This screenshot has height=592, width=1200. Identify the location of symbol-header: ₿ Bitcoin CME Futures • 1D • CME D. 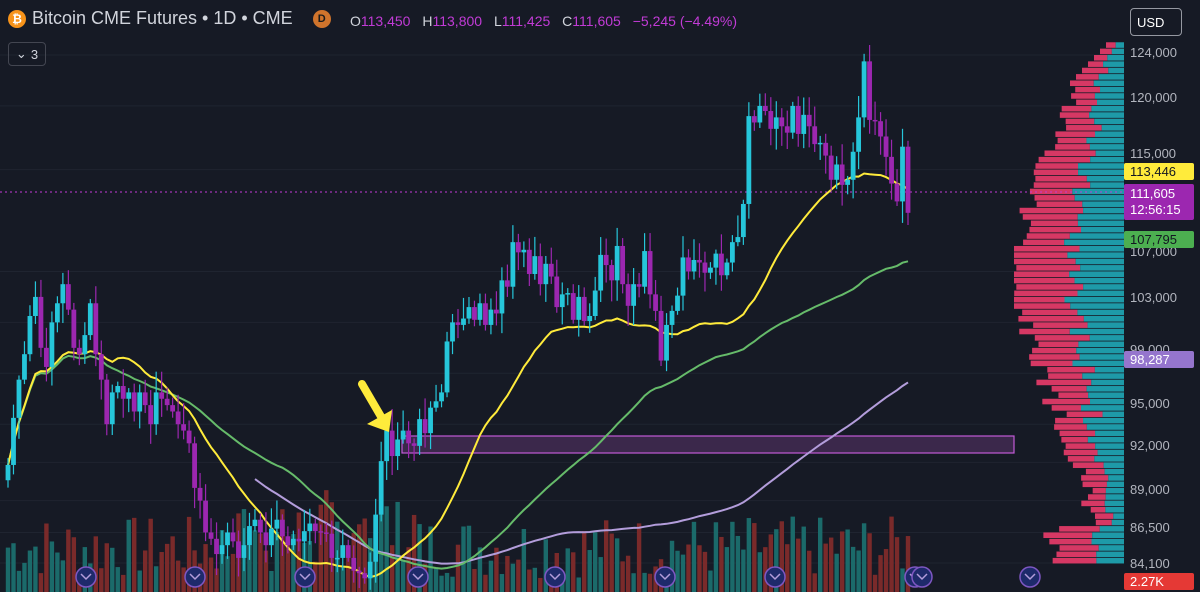
(169, 18).